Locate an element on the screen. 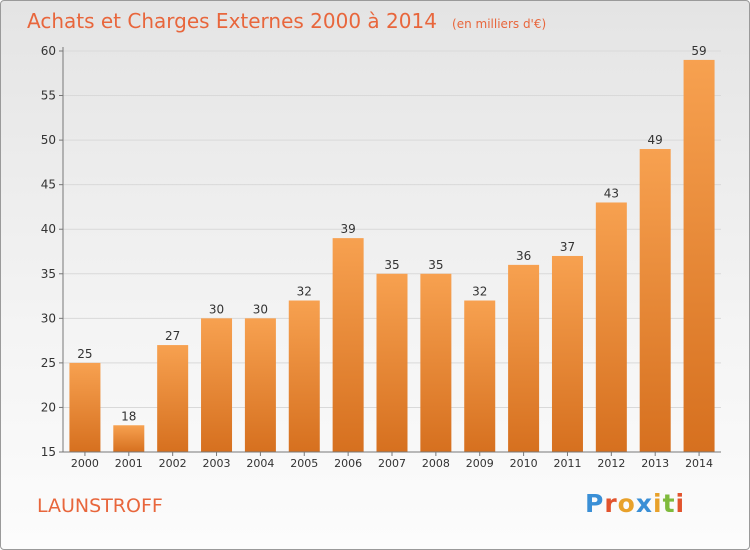 This screenshot has width=750, height=550. value-label: 18 is located at coordinates (128, 416).